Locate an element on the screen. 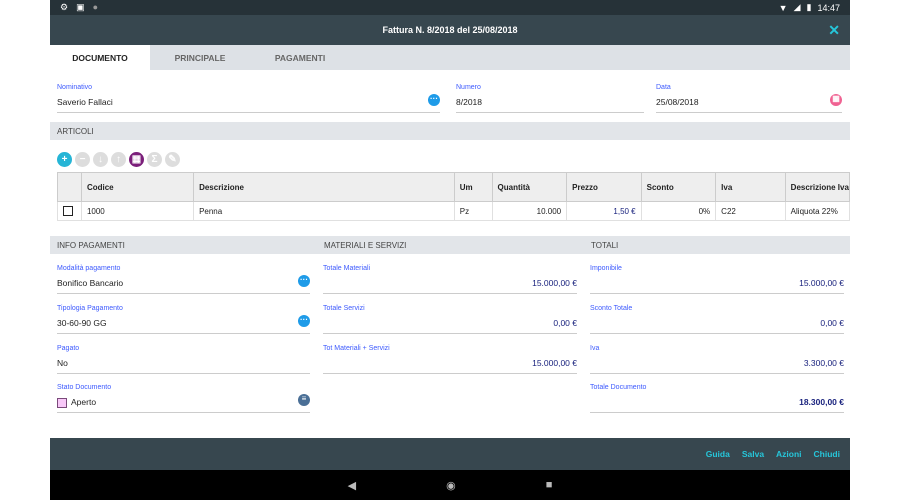 The height and width of the screenshot is (500, 900). cell-quantita: 10.000 is located at coordinates (529, 211).